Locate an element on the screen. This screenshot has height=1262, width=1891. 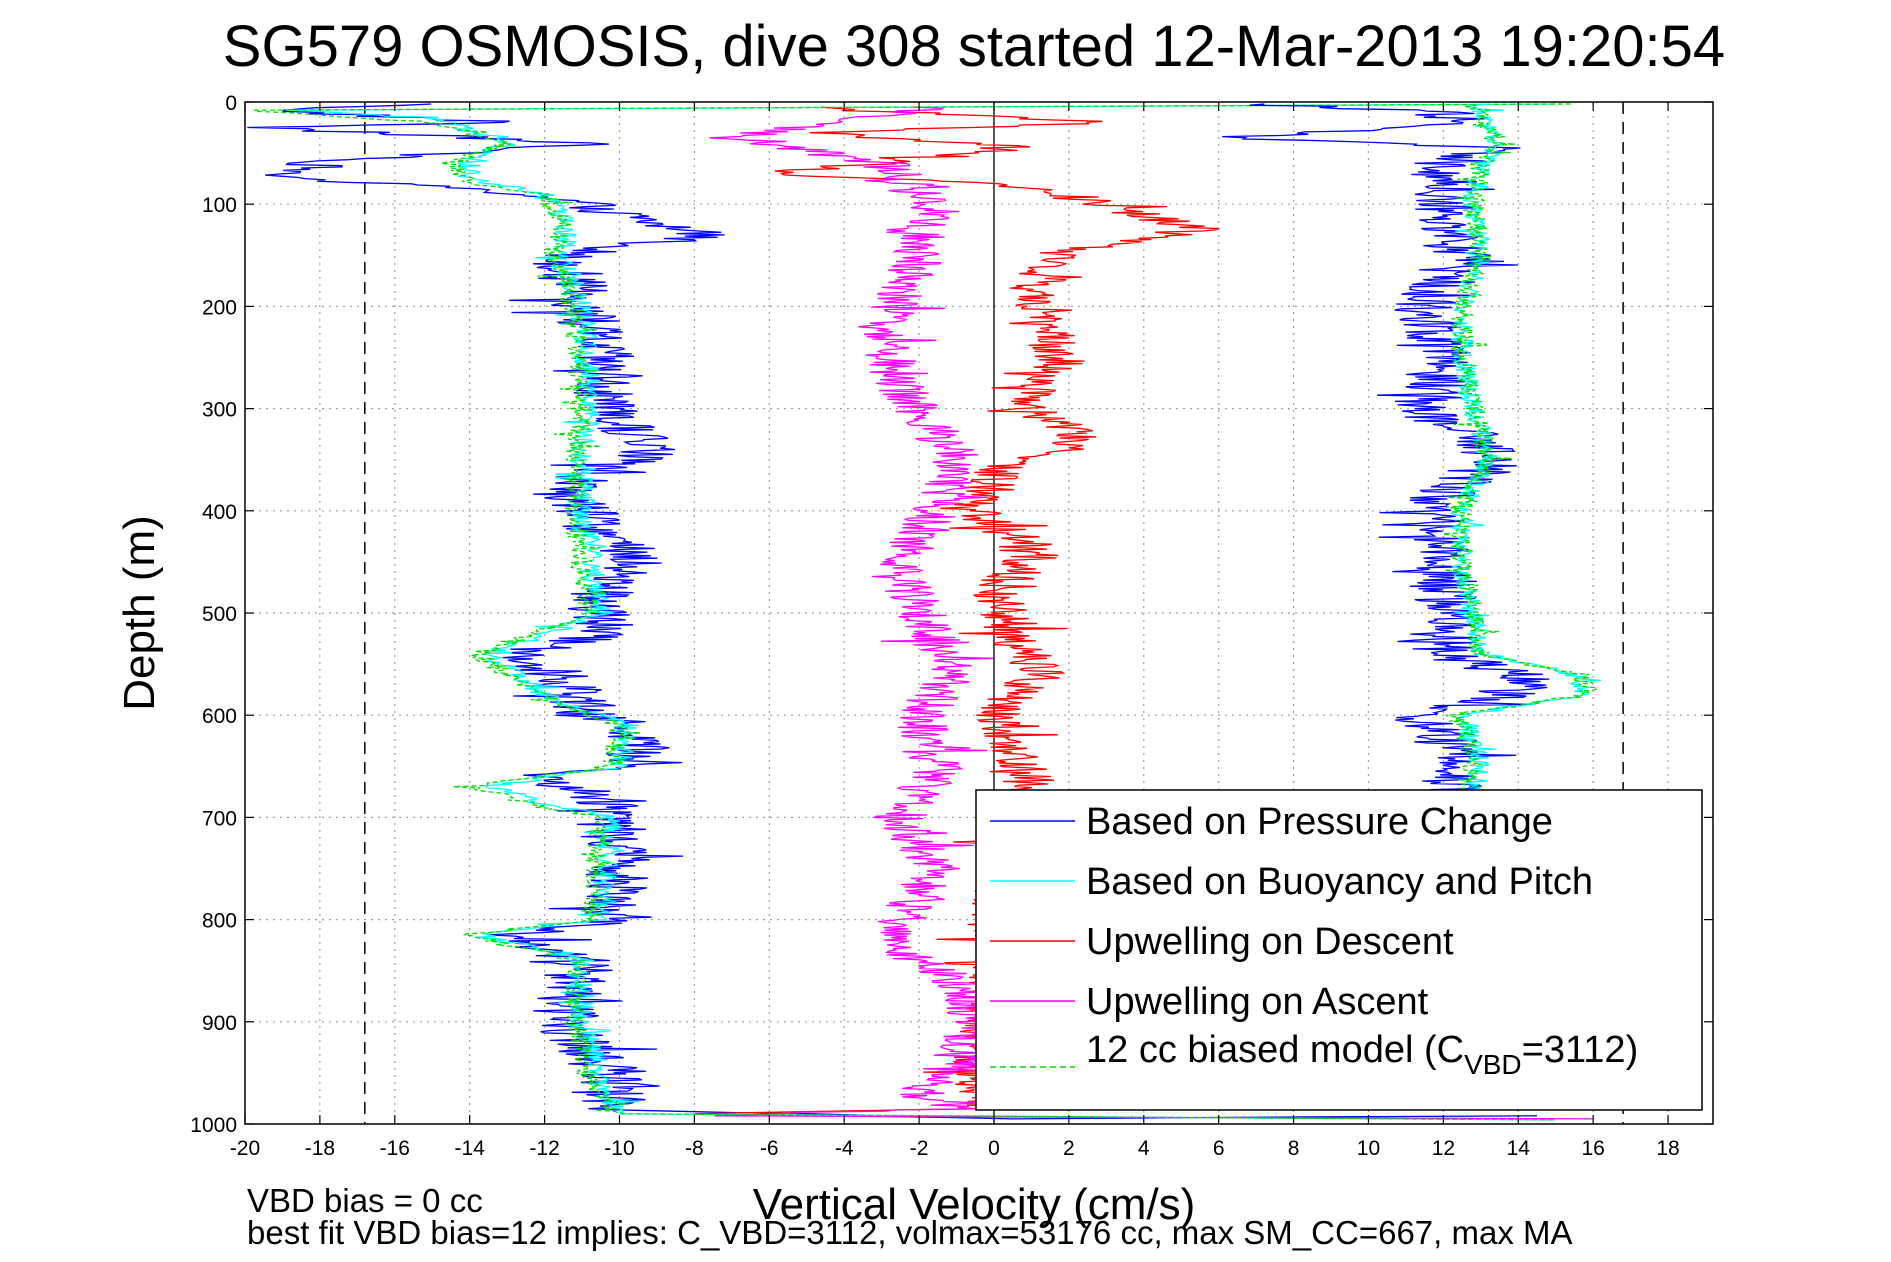
y-tick-label: 500 is located at coordinates (219, 614).